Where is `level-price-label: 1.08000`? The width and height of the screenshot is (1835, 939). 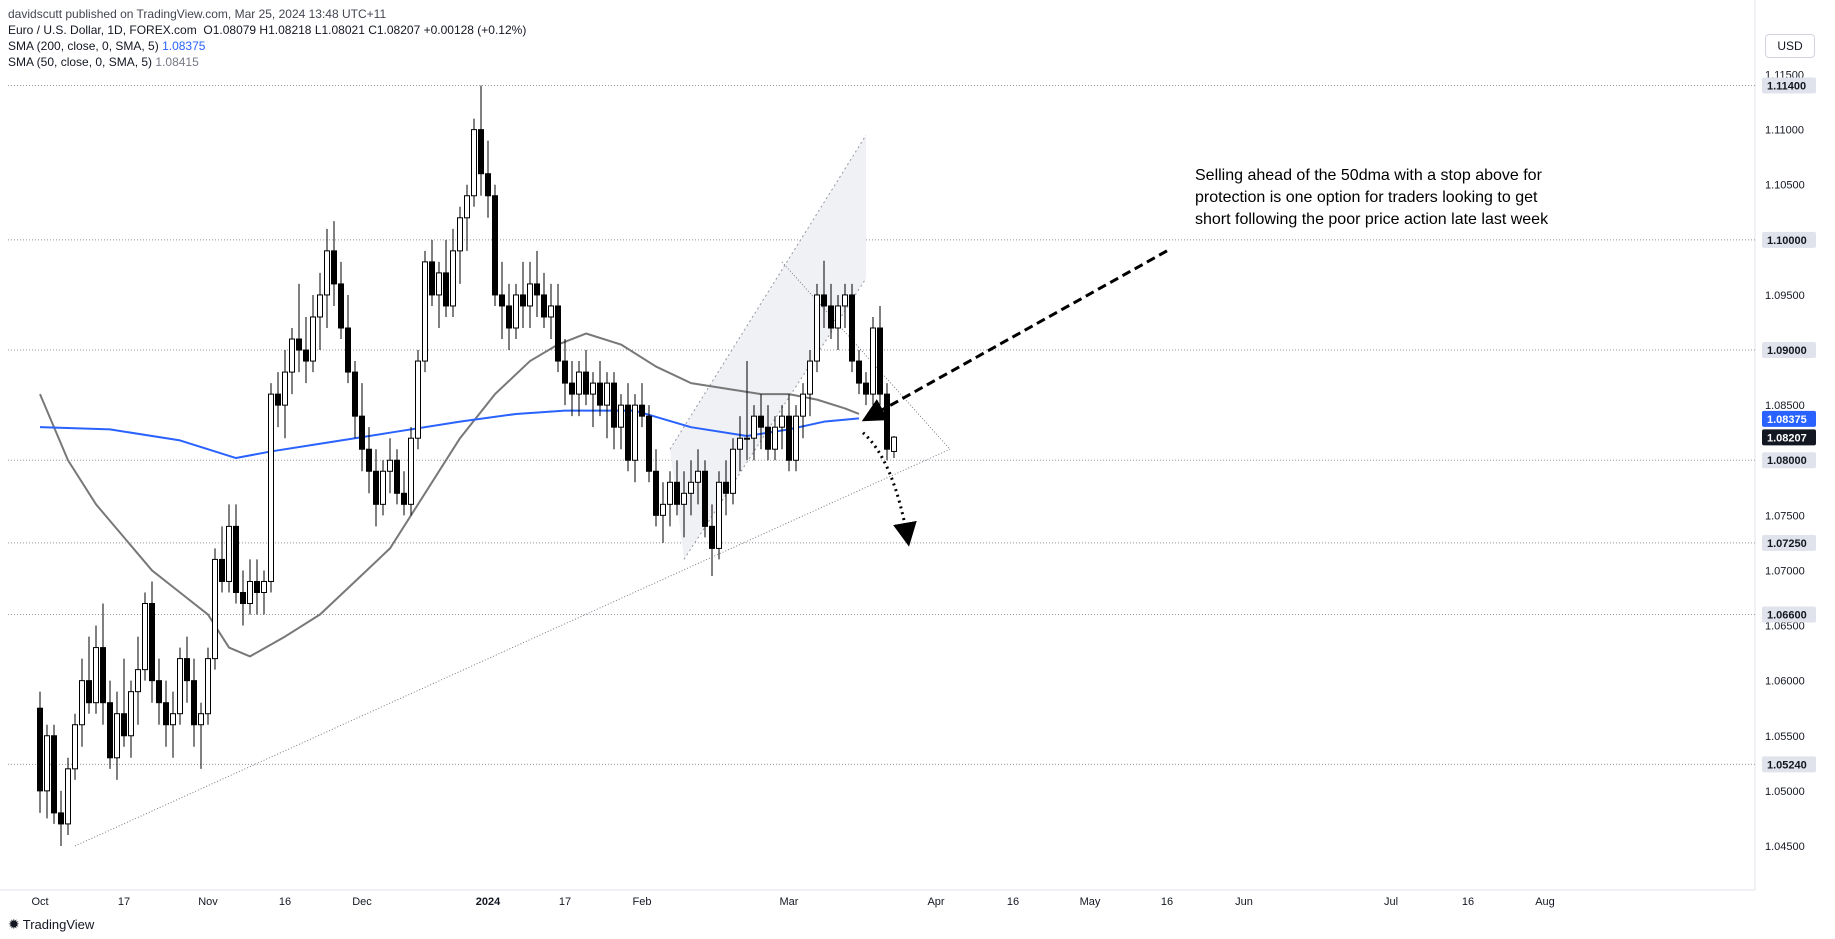
level-price-label: 1.08000 is located at coordinates (1787, 461).